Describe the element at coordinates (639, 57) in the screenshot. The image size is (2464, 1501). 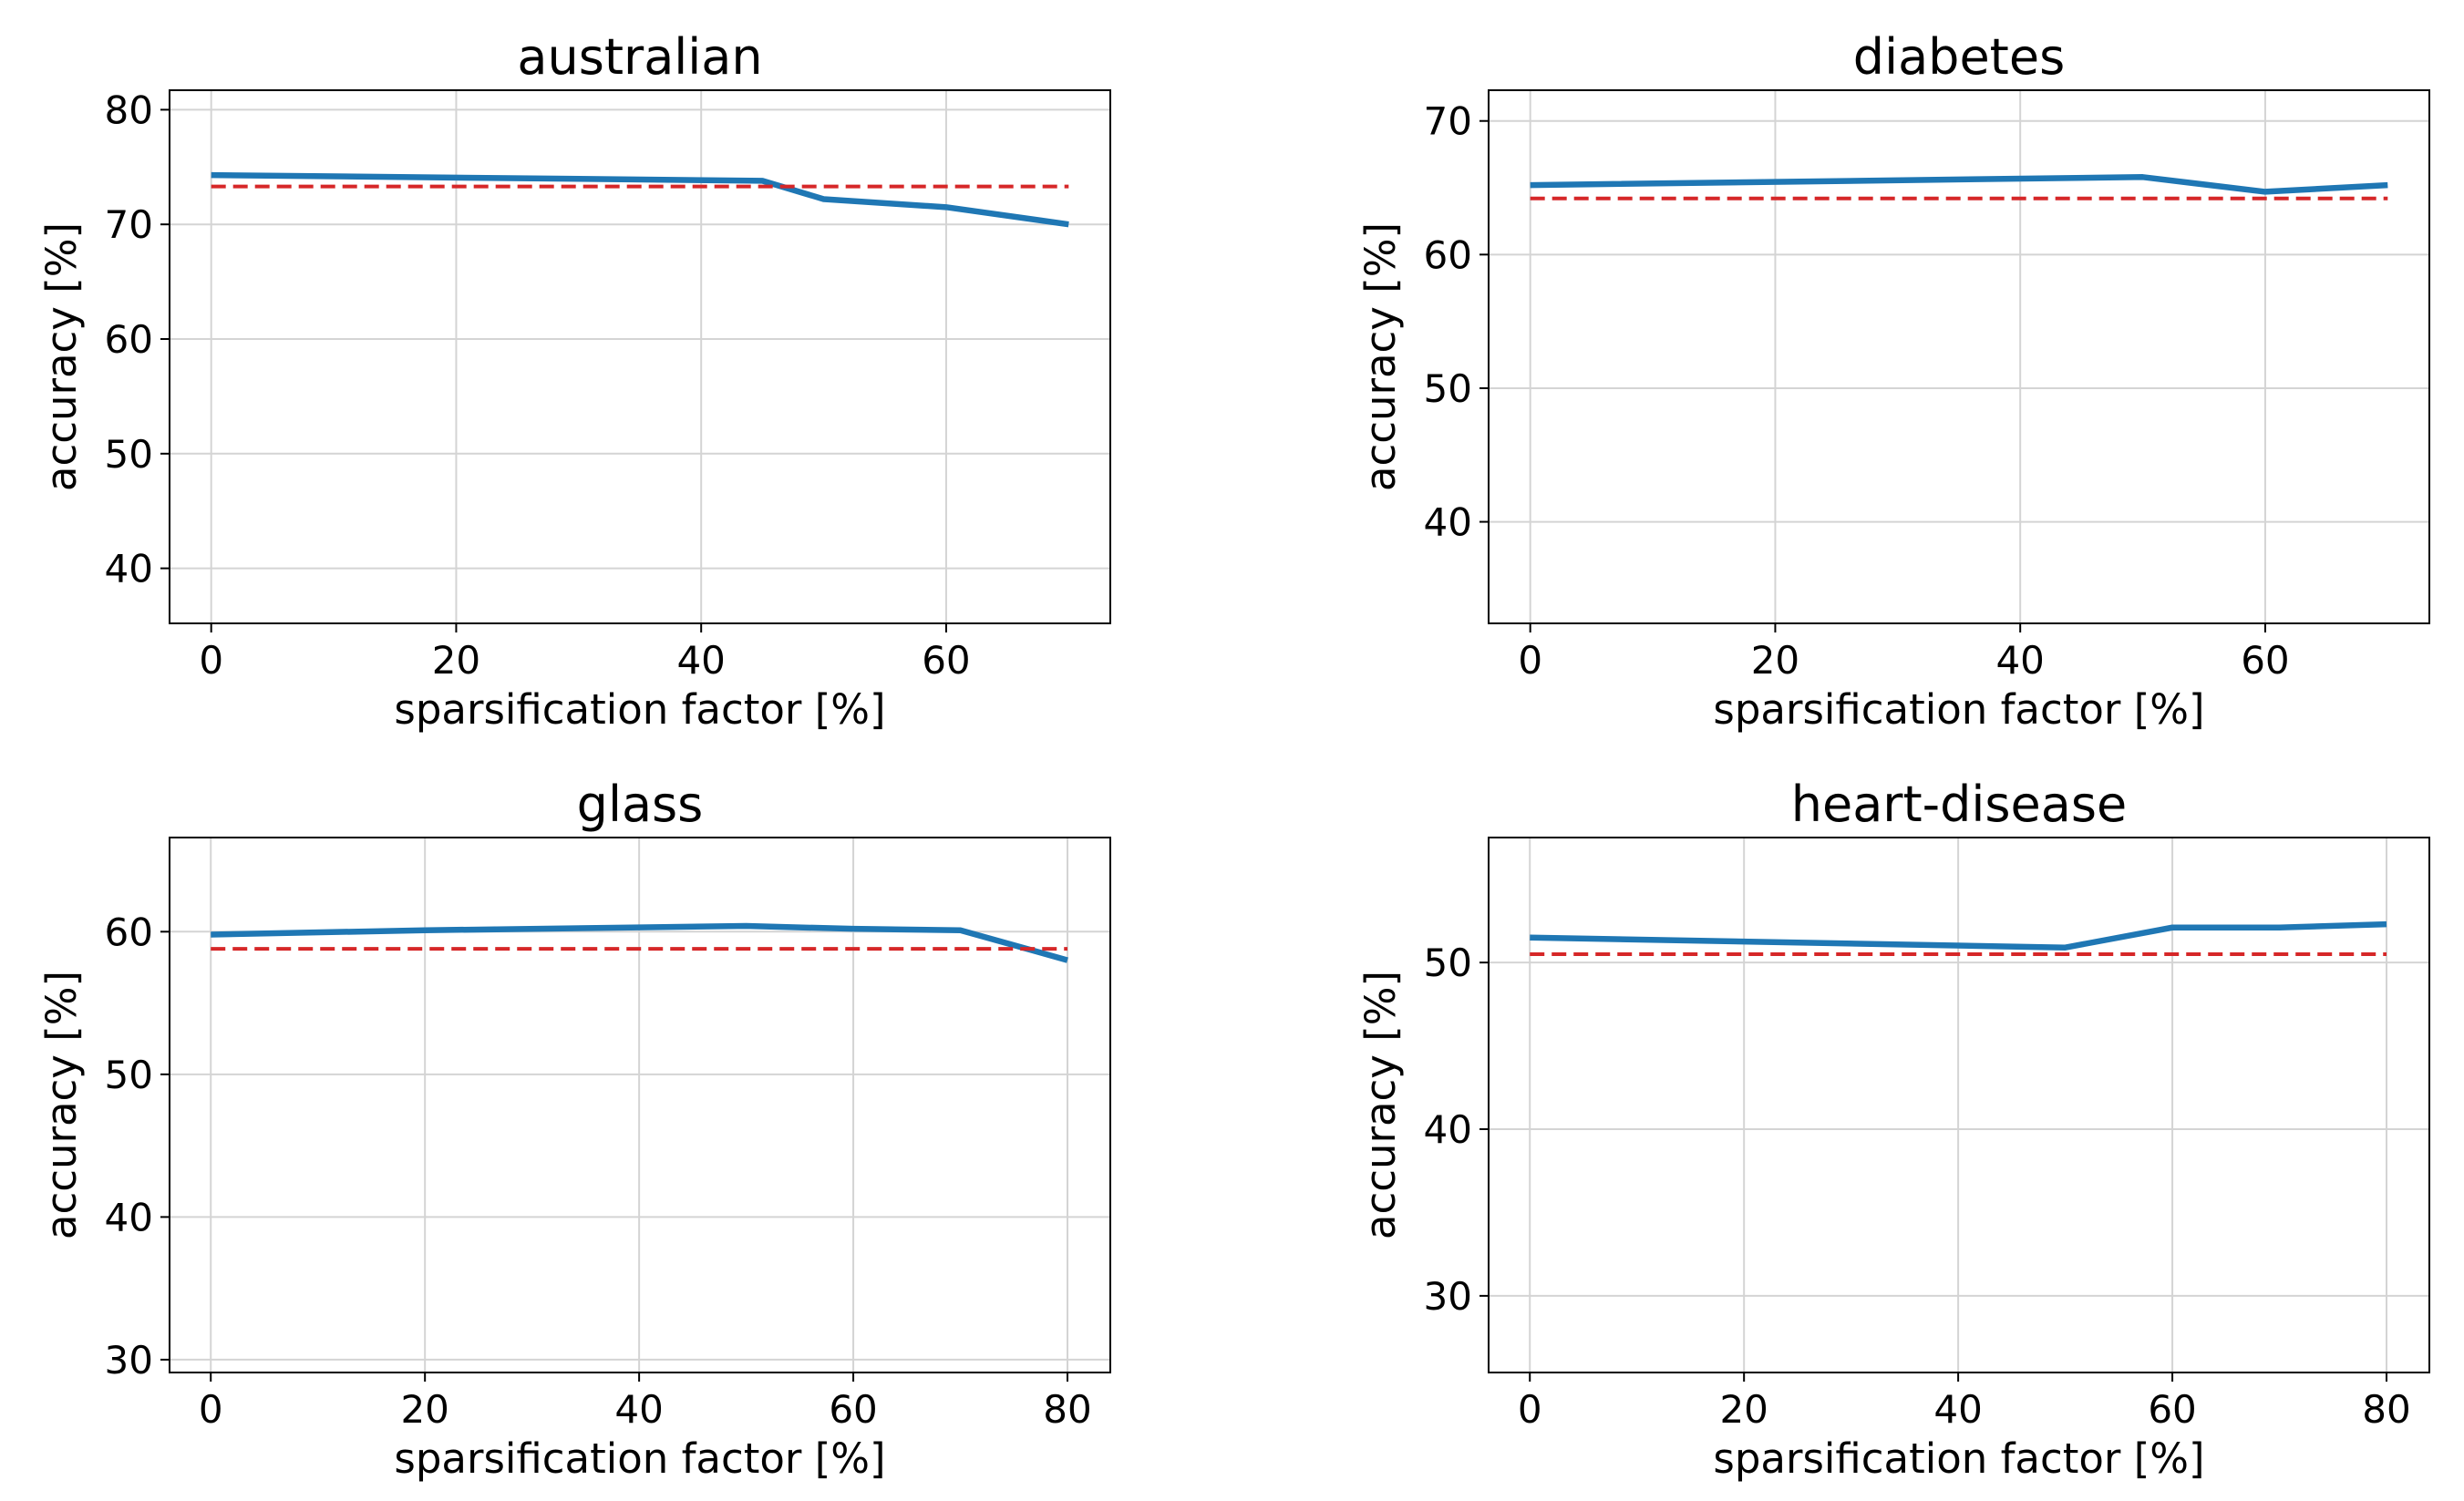
I see `chart-title: australian` at that location.